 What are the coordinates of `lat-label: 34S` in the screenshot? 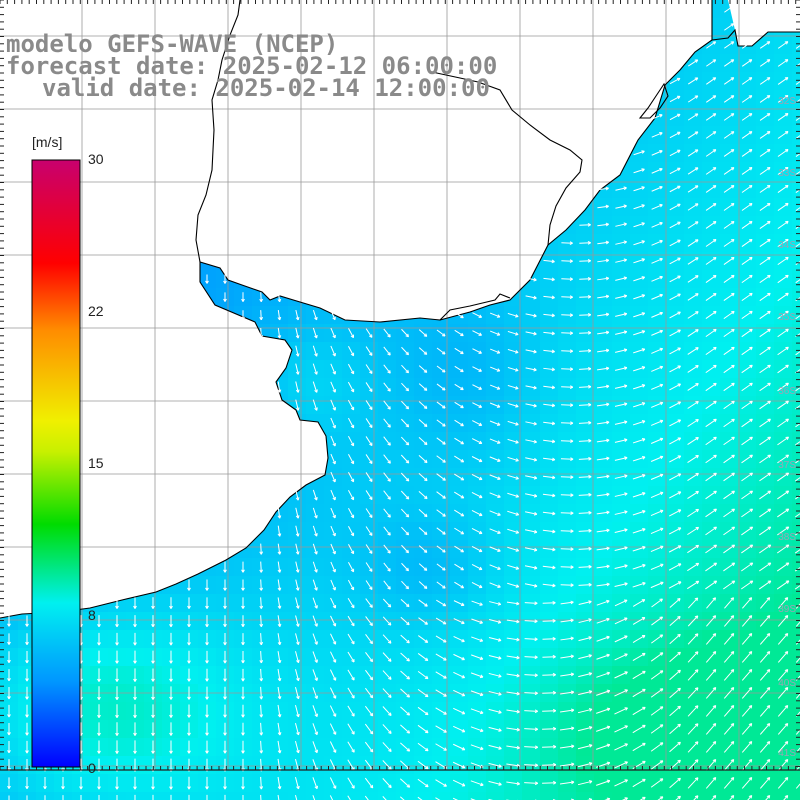 It's located at (787, 245).